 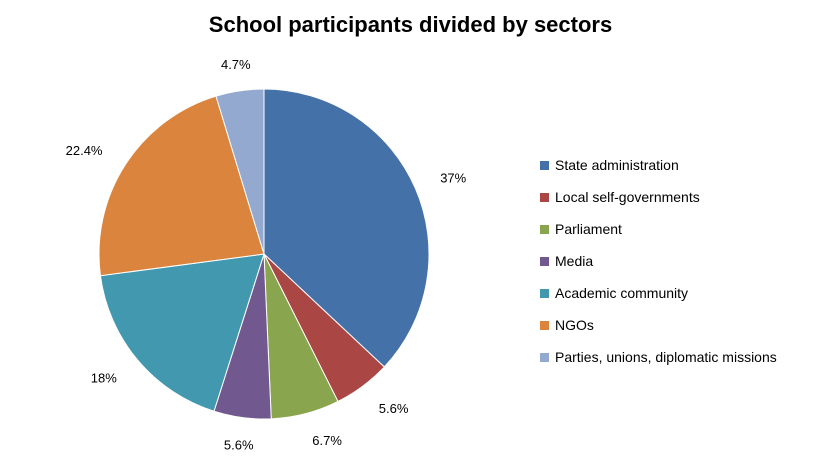 I want to click on legend-item-2: Local self-governments, so click(x=658, y=197).